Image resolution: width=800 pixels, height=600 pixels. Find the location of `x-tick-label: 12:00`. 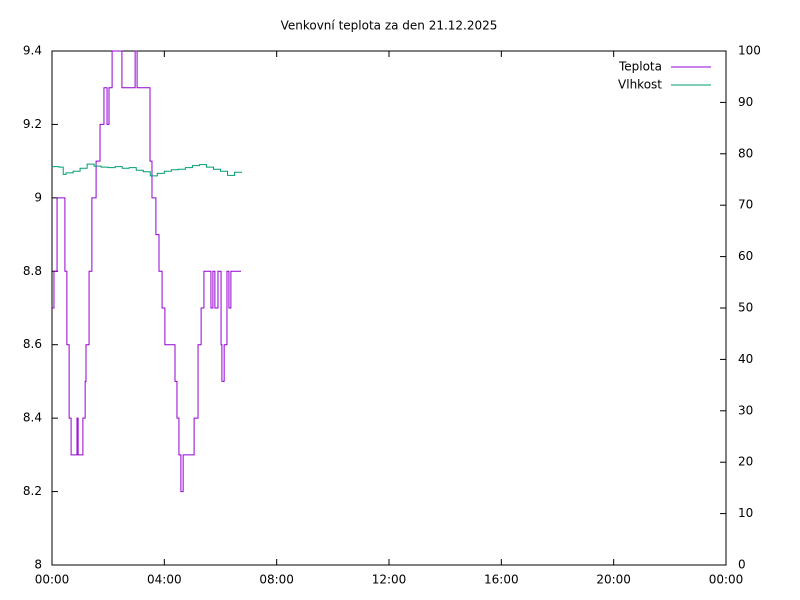

x-tick-label: 12:00 is located at coordinates (389, 580).